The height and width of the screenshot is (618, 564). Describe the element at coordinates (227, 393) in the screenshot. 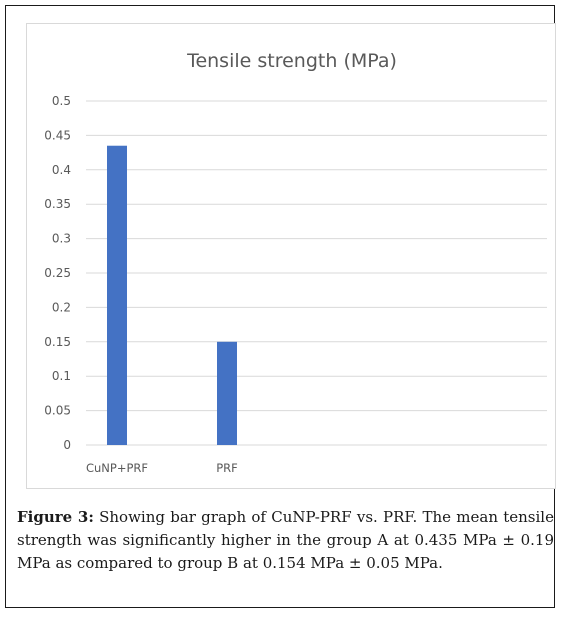

I see `bar-prf` at that location.